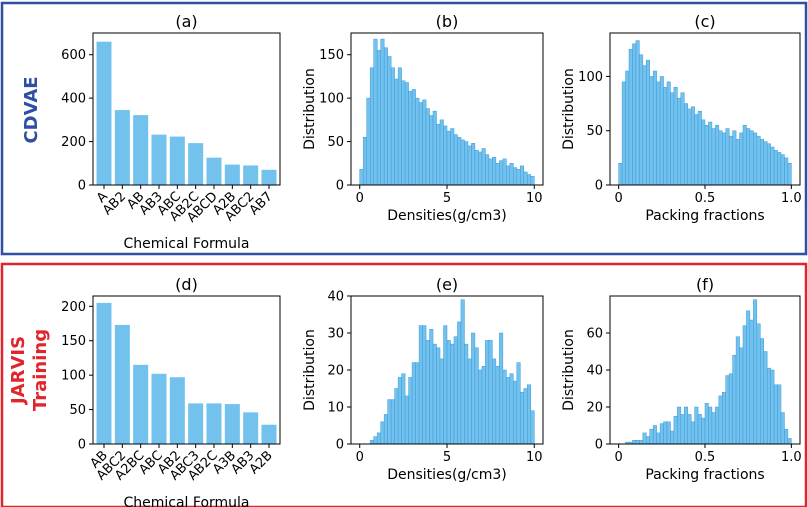 Image resolution: width=808 pixels, height=507 pixels. Describe the element at coordinates (704, 216) in the screenshot. I see `x-axis-label: Packing fractions` at that location.